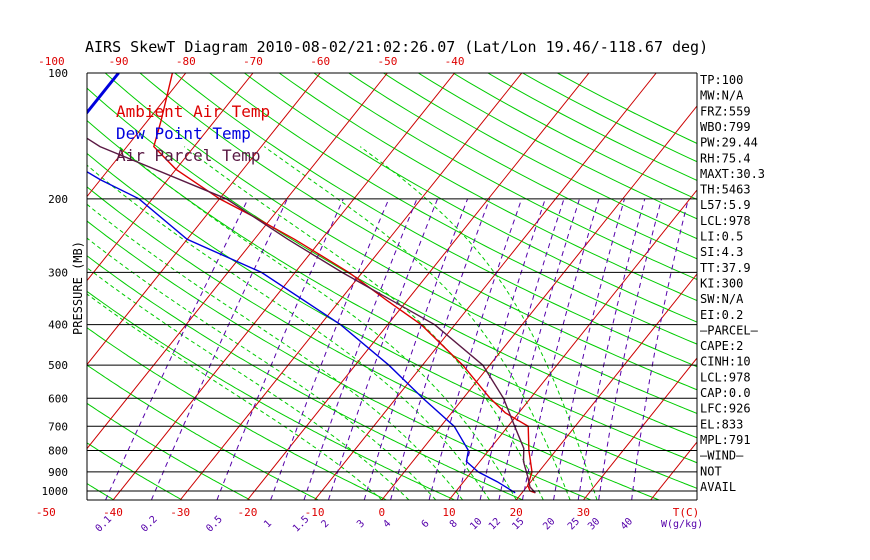 This screenshot has width=870, height=560. Describe the element at coordinates (725, 190) in the screenshot. I see `index-label: TH:5463` at that location.